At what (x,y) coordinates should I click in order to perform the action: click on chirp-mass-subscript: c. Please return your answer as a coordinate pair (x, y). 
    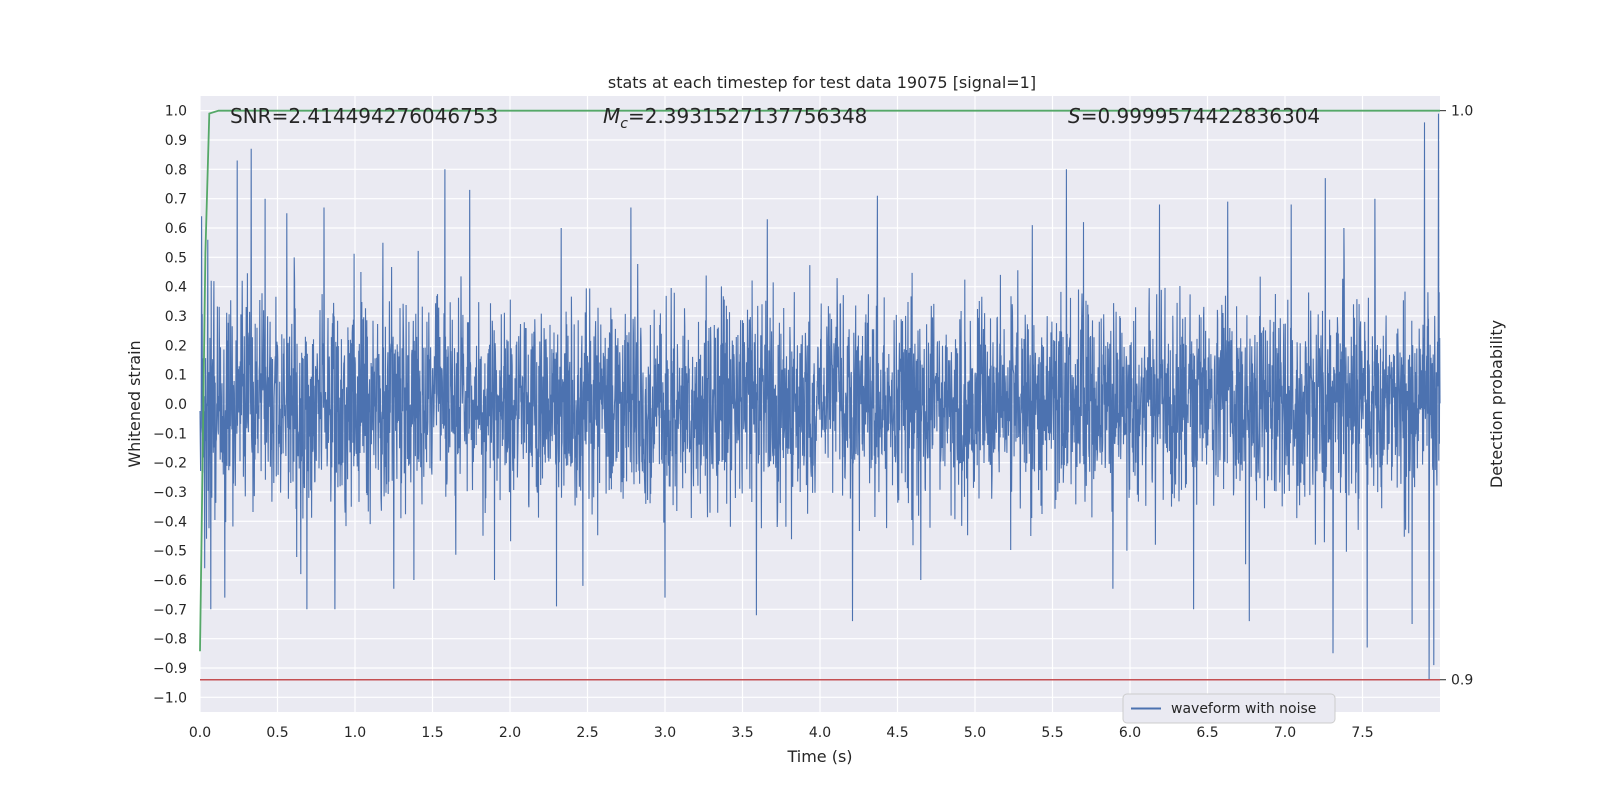
    Looking at the image, I should click on (624, 124).